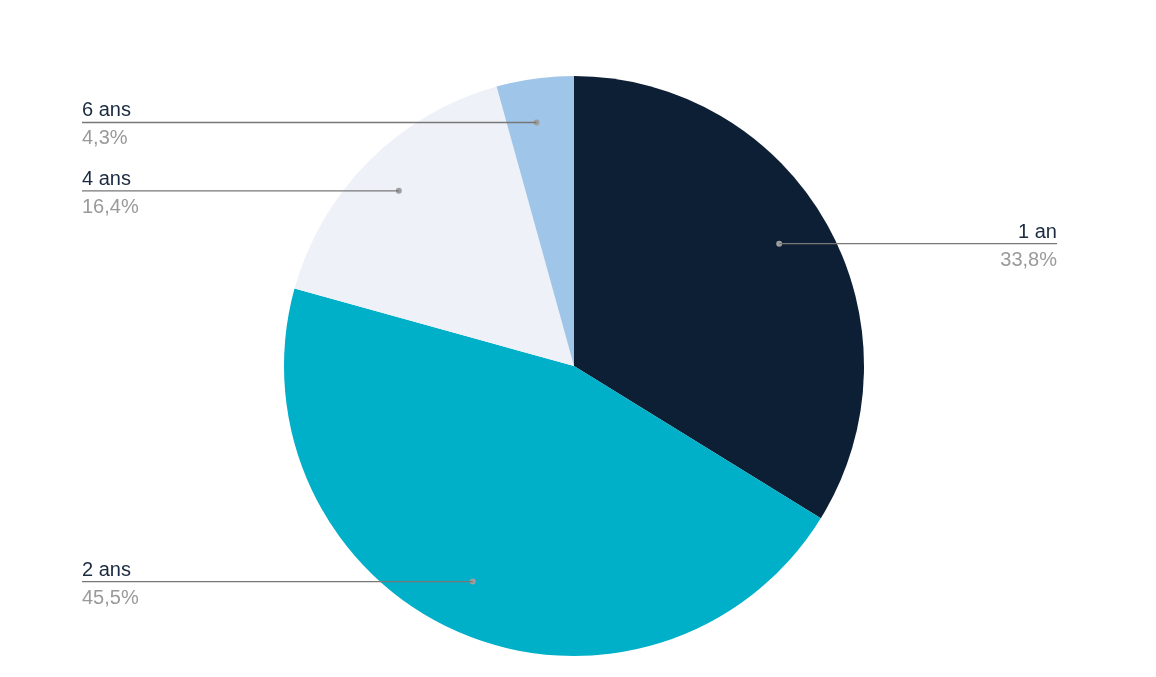 The height and width of the screenshot is (677, 1156). I want to click on slice-label: 6 ans, so click(106, 109).